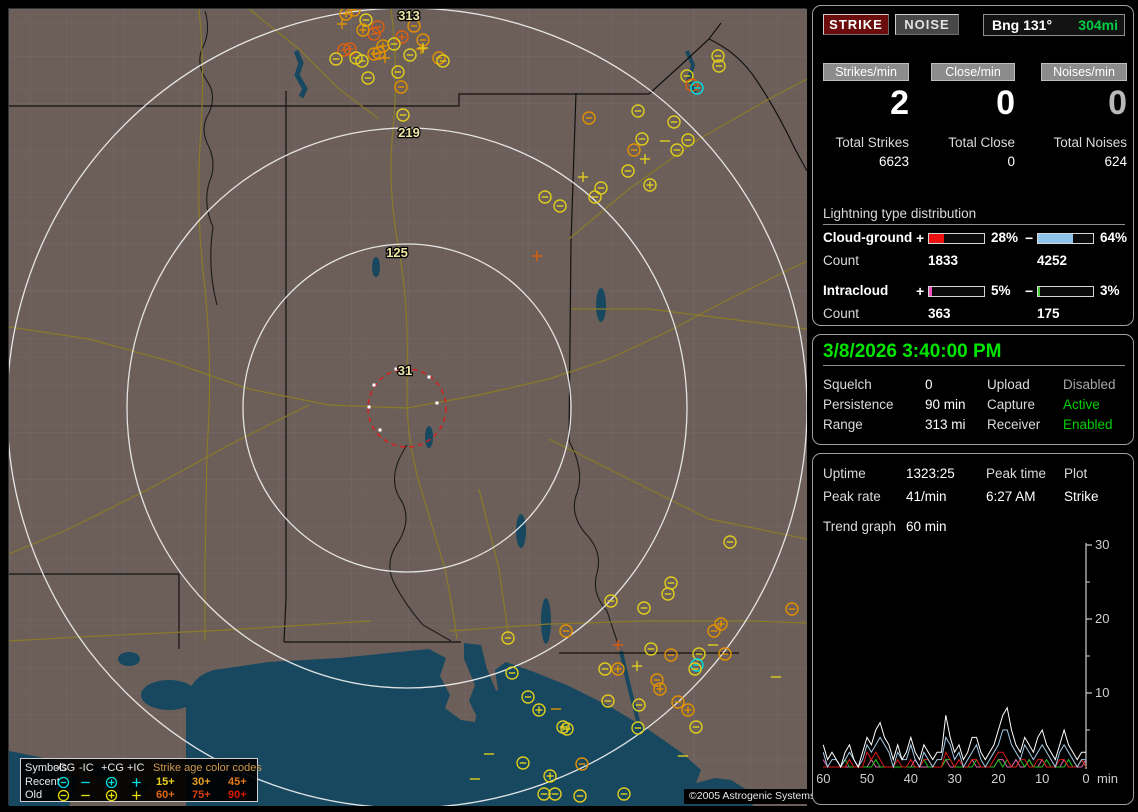  Describe the element at coordinates (86, 768) in the screenshot. I see `legend-header-ic-neg: -IC` at that location.